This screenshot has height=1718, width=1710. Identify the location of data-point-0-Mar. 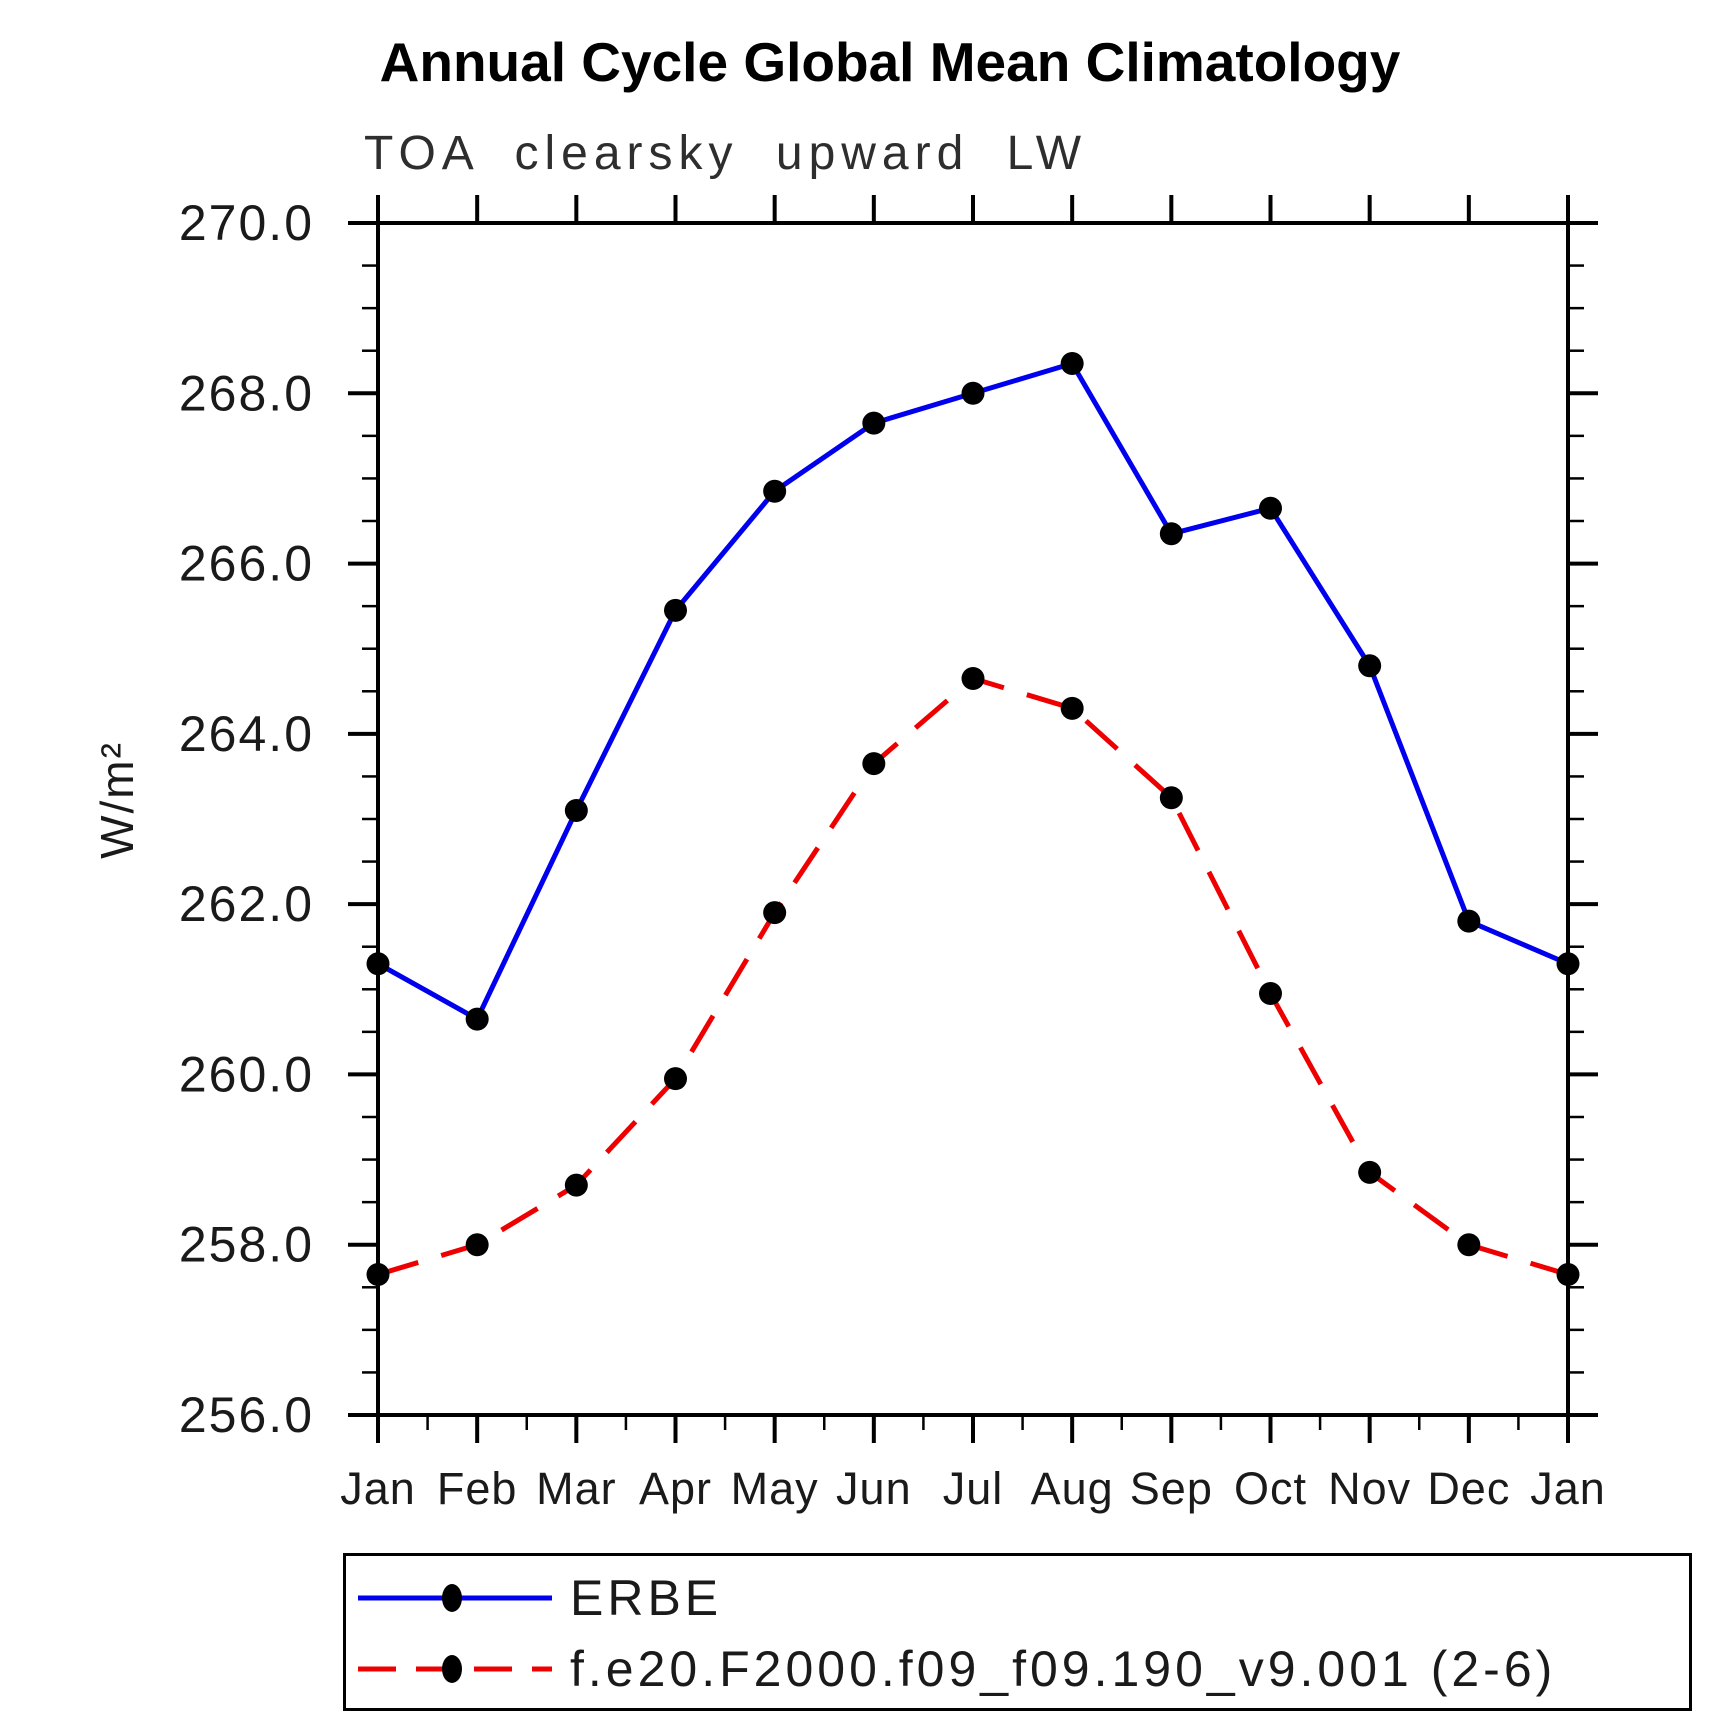
(576, 810).